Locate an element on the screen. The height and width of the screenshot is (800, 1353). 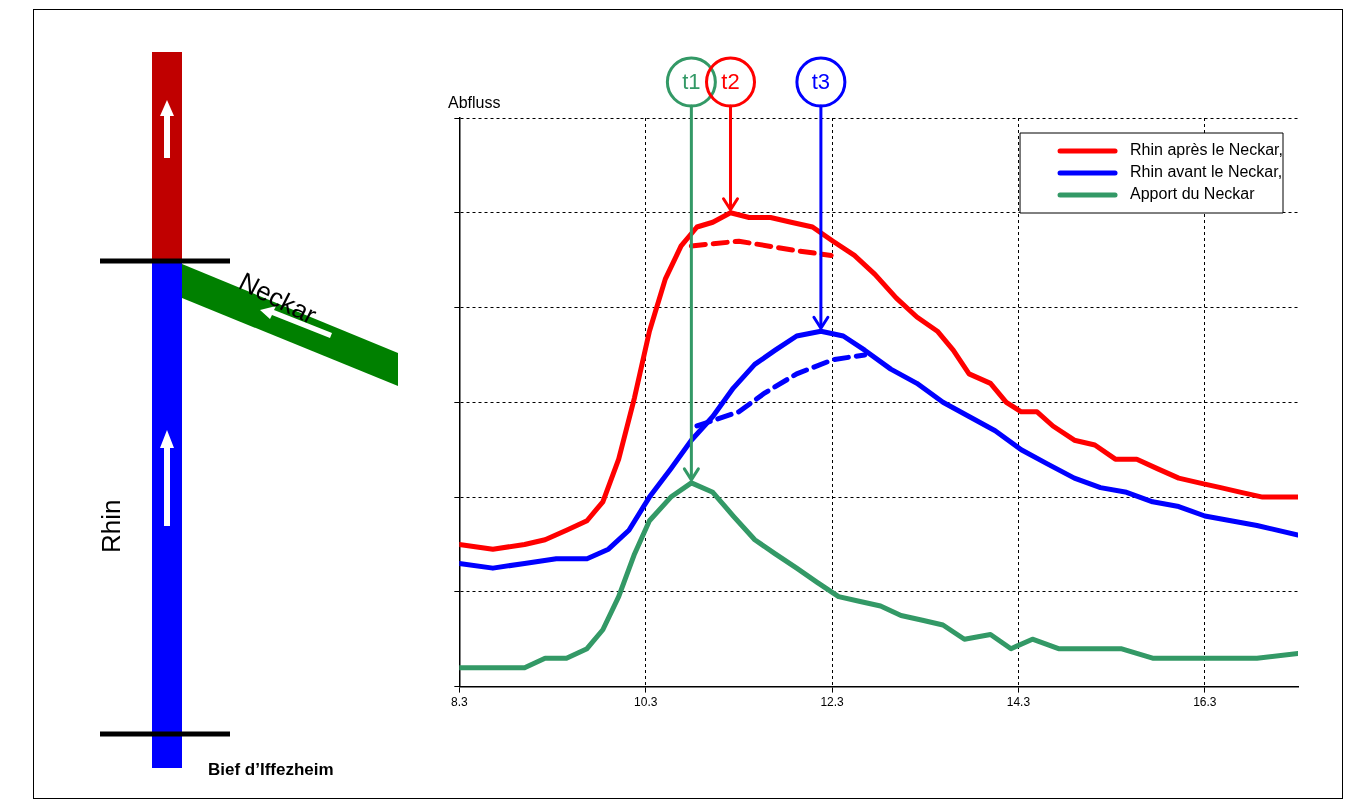
x-tick-label: 14.3 is located at coordinates (1018, 702).